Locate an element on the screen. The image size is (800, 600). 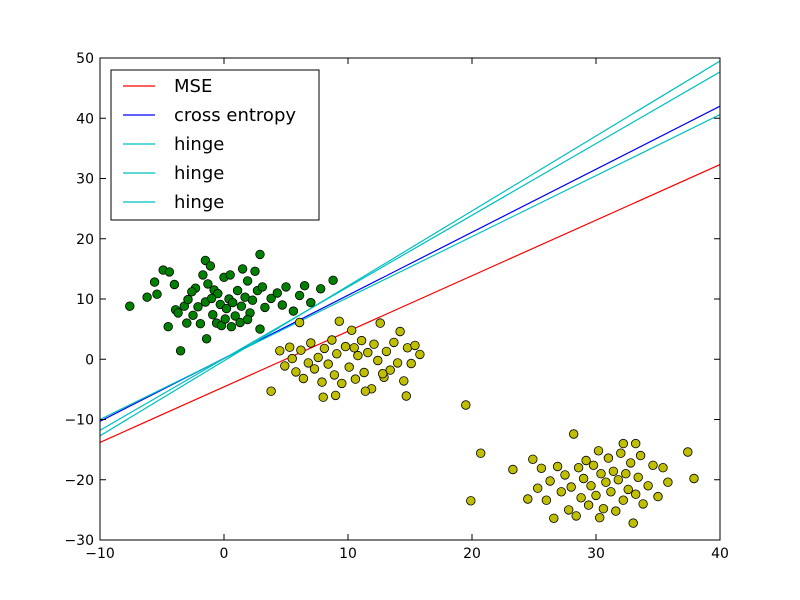
y-tick-label: −10 is located at coordinates (79, 421).